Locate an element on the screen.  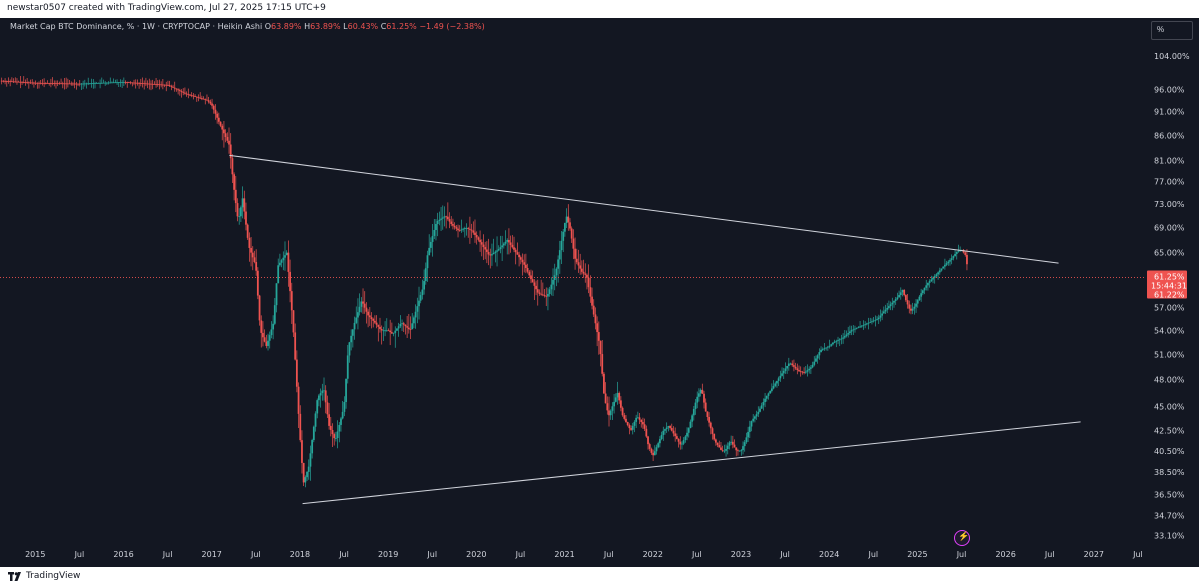
y-tick-label: 65.00% is located at coordinates (1169, 253).